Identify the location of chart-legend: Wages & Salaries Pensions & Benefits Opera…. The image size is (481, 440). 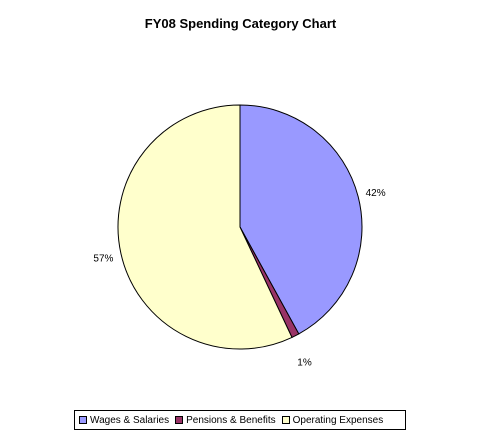
(240, 420).